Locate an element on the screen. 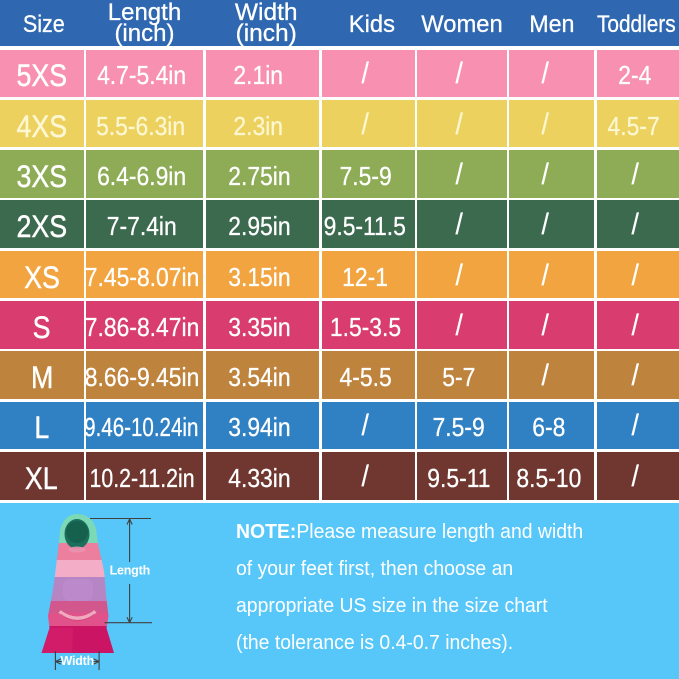  svg-text: Length is located at coordinates (130, 571).